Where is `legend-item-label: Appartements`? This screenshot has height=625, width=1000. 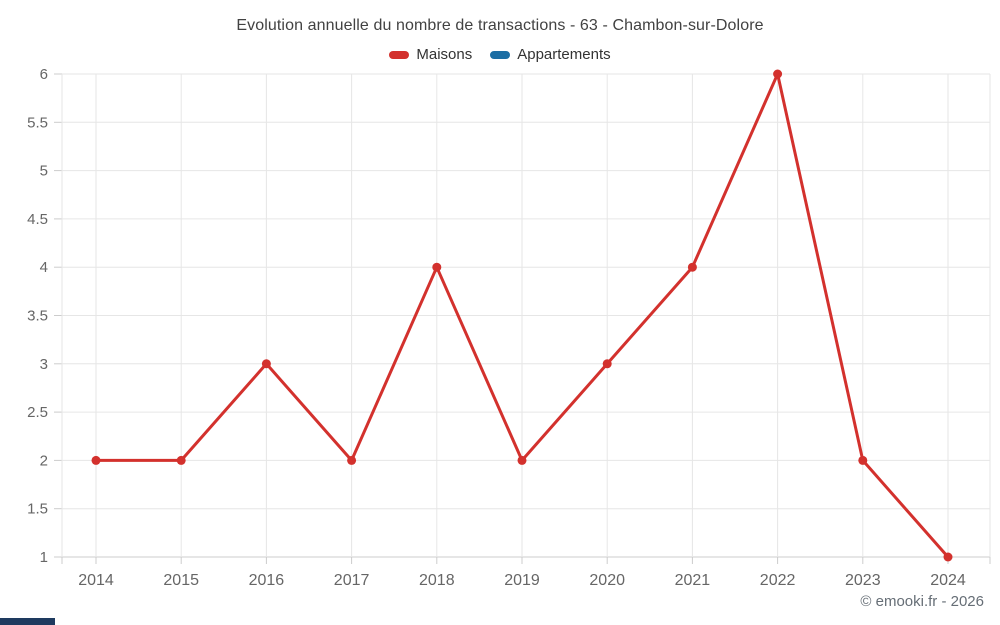 legend-item-label: Appartements is located at coordinates (564, 54).